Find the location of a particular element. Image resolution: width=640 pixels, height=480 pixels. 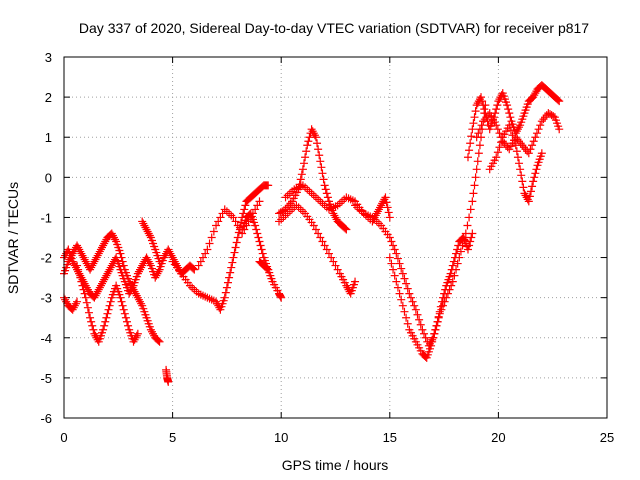

series-trace-b is located at coordinates (112, 287).